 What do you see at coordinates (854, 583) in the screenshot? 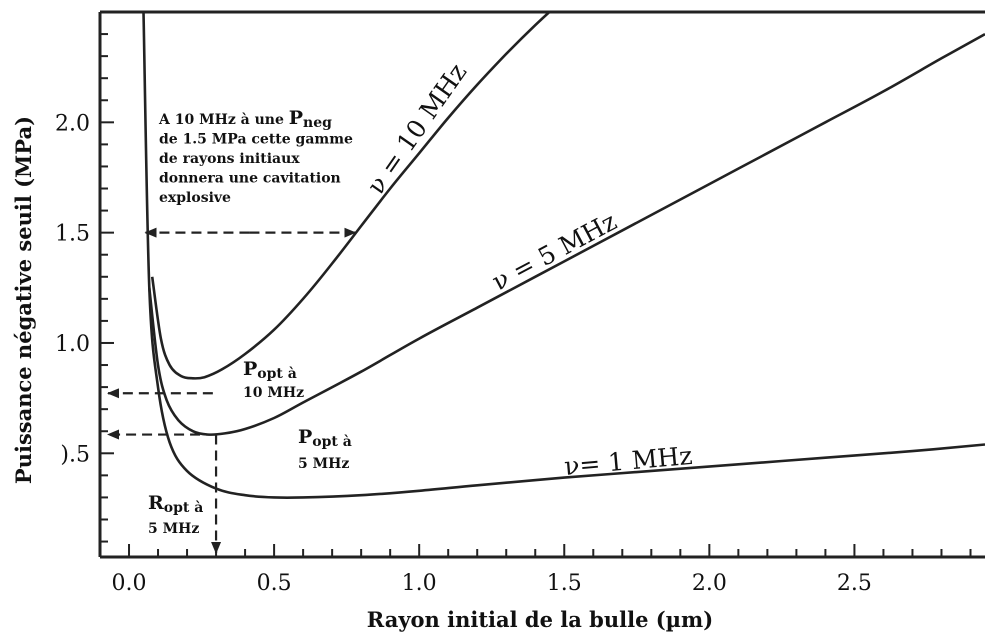
I see `x-tick-label: 2.5` at bounding box center [854, 583].